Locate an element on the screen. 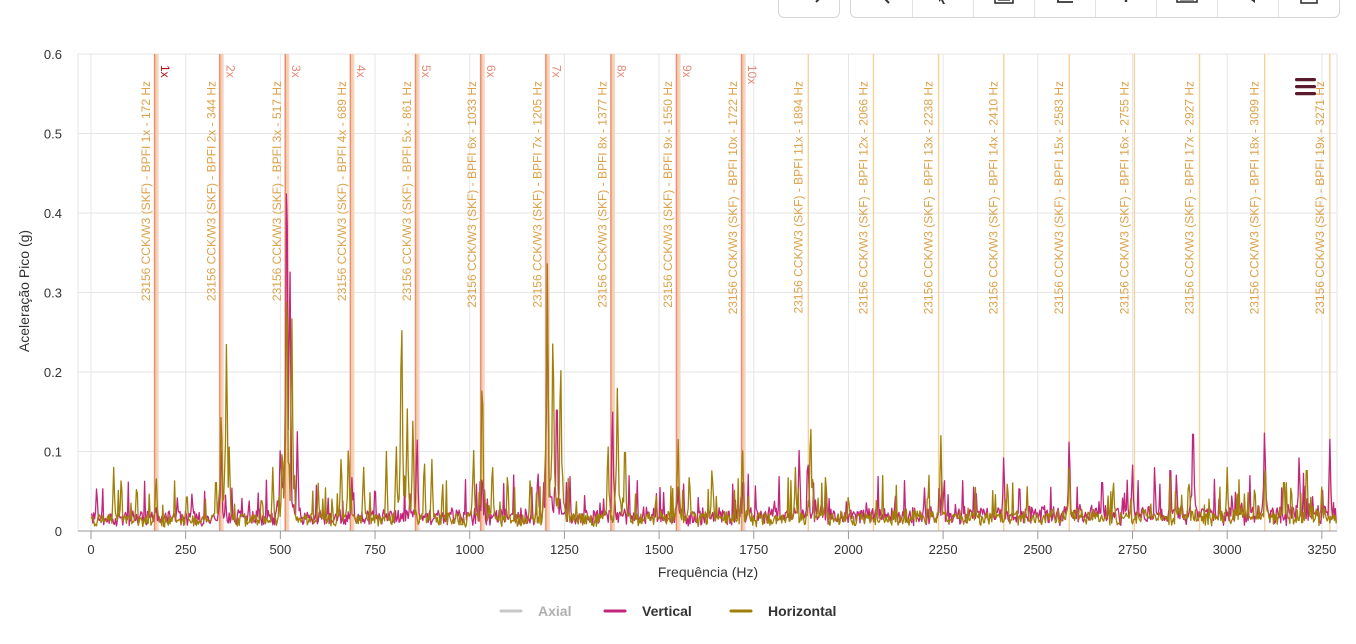 The width and height of the screenshot is (1356, 644). line-chart-icon is located at coordinates (1065, 1).